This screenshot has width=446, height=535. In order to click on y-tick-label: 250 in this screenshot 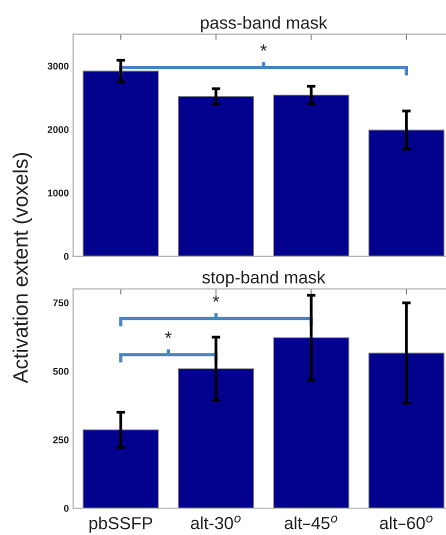, I will do `click(61, 440)`.